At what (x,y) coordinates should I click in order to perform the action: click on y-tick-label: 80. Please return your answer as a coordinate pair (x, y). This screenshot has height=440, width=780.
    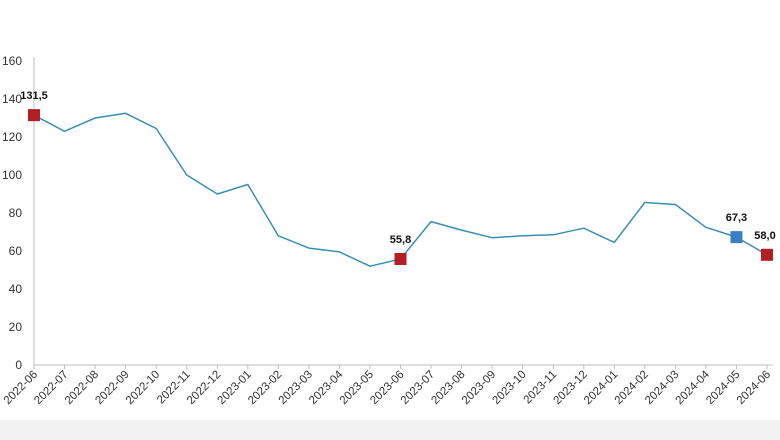
    Looking at the image, I should click on (16, 213).